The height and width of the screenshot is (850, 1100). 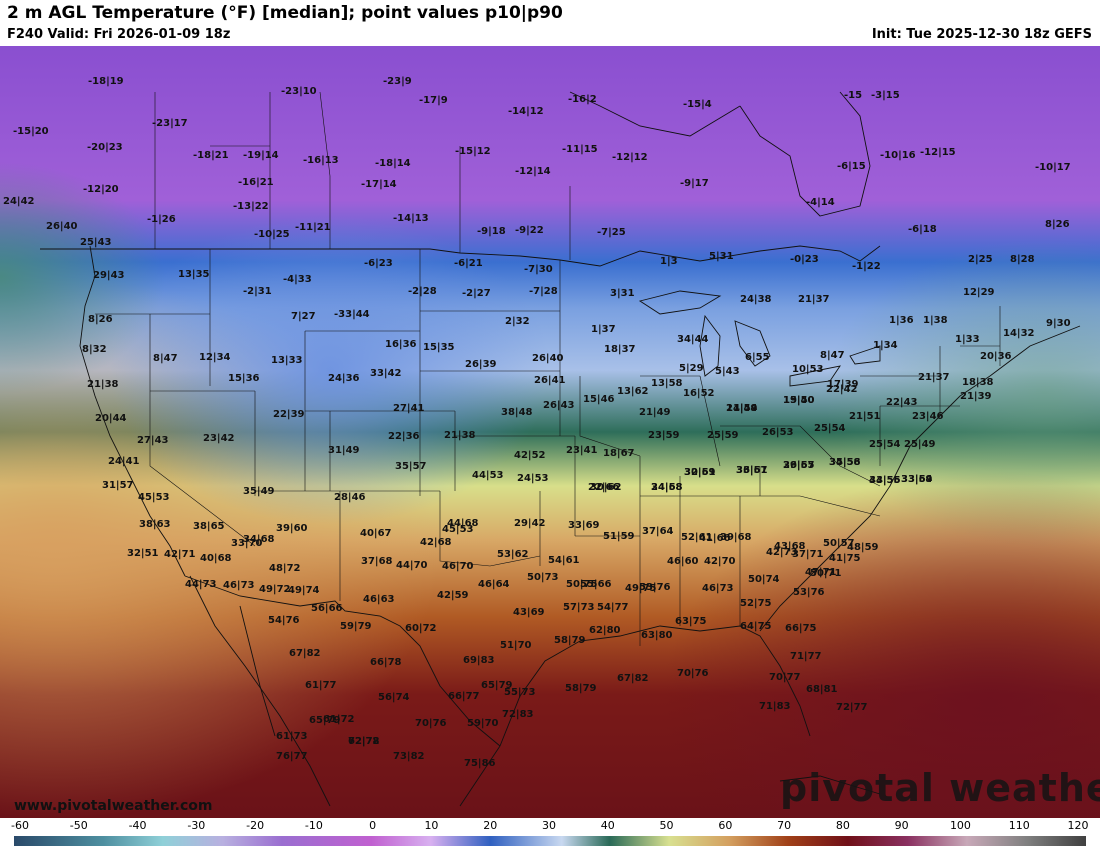 I want to click on point-value-label: 49|74, so click(x=304, y=590).